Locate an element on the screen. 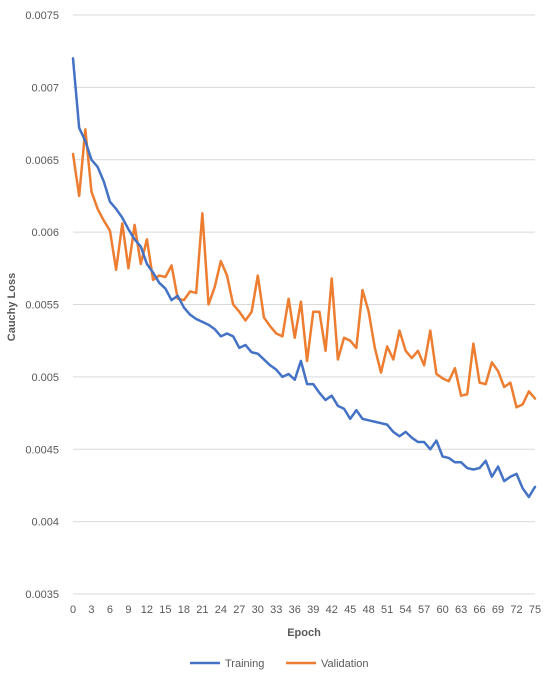 Image resolution: width=550 pixels, height=676 pixels. x-tick-label: 48 is located at coordinates (369, 610).